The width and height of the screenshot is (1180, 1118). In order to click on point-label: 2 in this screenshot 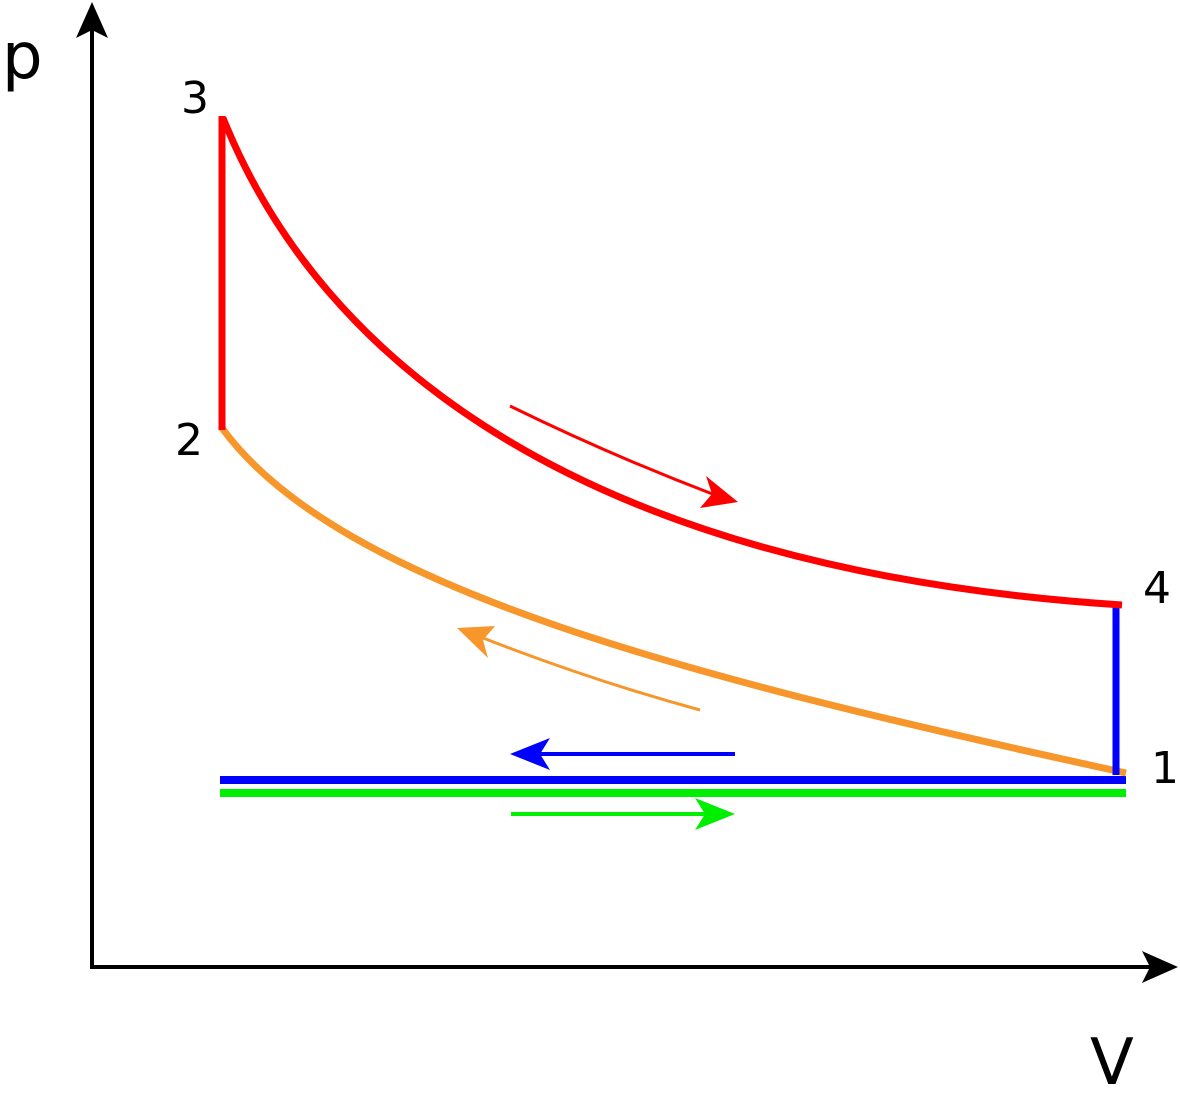, I will do `click(189, 440)`.